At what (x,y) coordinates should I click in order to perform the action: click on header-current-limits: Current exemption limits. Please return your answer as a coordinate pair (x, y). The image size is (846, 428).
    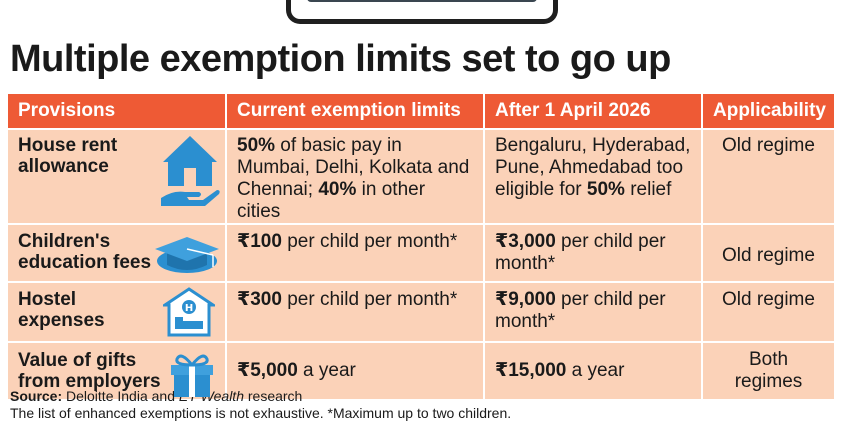
    Looking at the image, I should click on (355, 111).